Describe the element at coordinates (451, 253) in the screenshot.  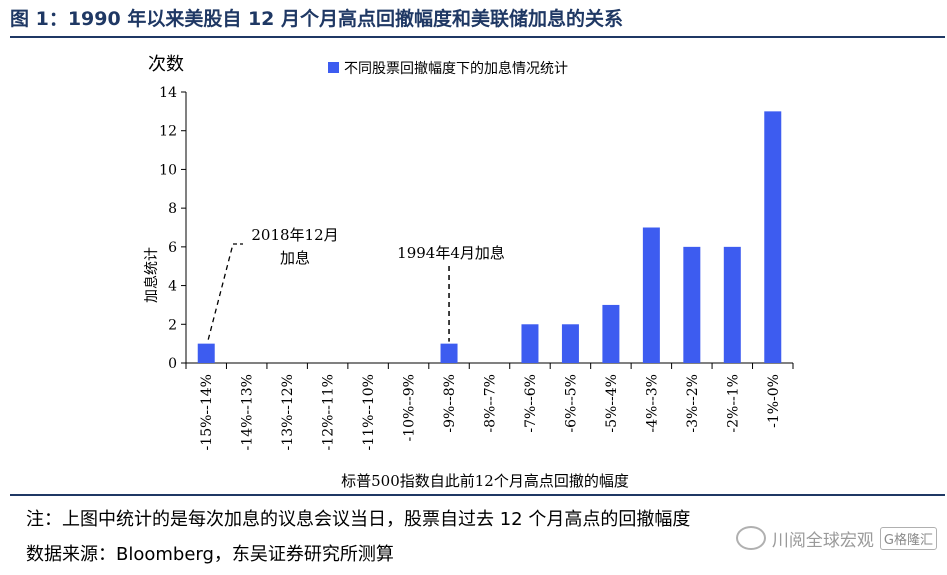
I see `annotation-label: 1994年4月加息` at that location.